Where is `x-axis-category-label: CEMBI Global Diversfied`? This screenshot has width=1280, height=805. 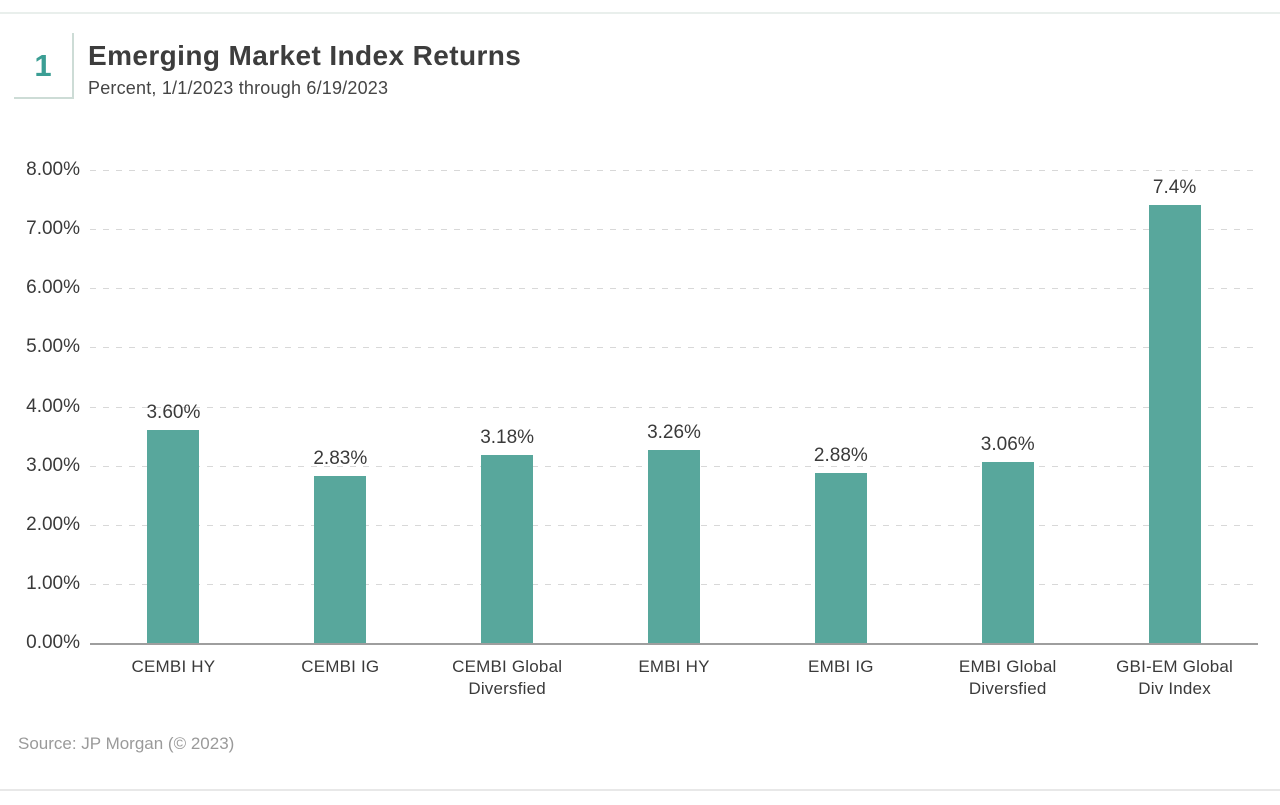 x-axis-category-label: CEMBI Global Diversfied is located at coordinates (507, 677).